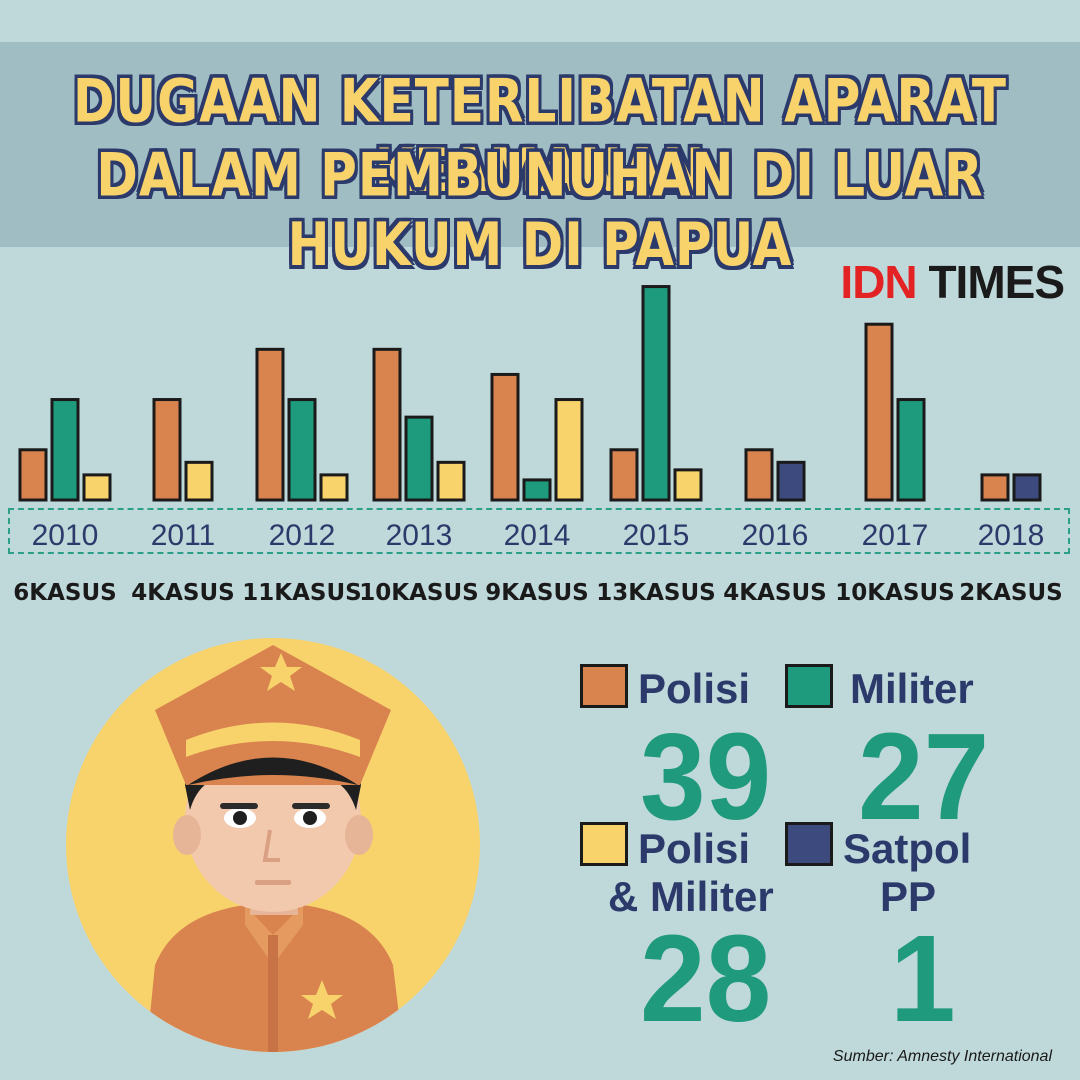  Describe the element at coordinates (656, 393) in the screenshot. I see `bar-2015-militer` at that location.